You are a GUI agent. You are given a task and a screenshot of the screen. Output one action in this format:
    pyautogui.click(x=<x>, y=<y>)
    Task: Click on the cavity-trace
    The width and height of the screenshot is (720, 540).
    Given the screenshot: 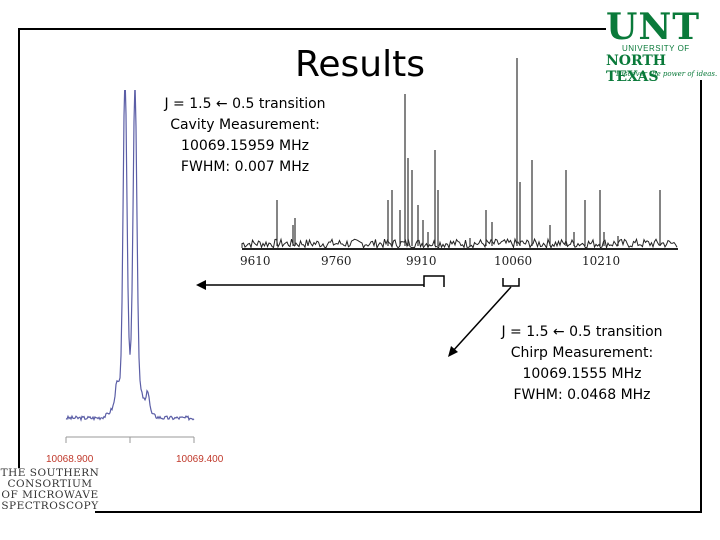 What is the action you would take?
    pyautogui.click(x=130, y=256)
    